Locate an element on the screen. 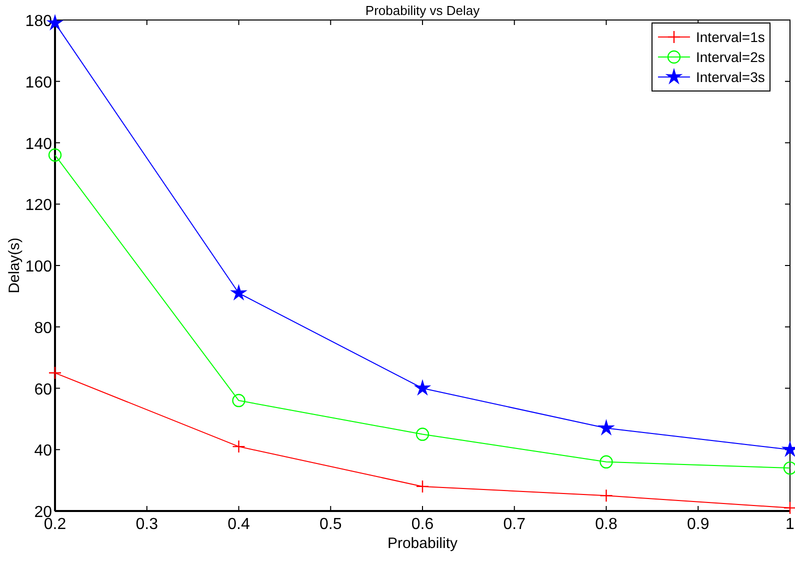 The image size is (795, 563). y-tick-label: 120 is located at coordinates (38, 205).